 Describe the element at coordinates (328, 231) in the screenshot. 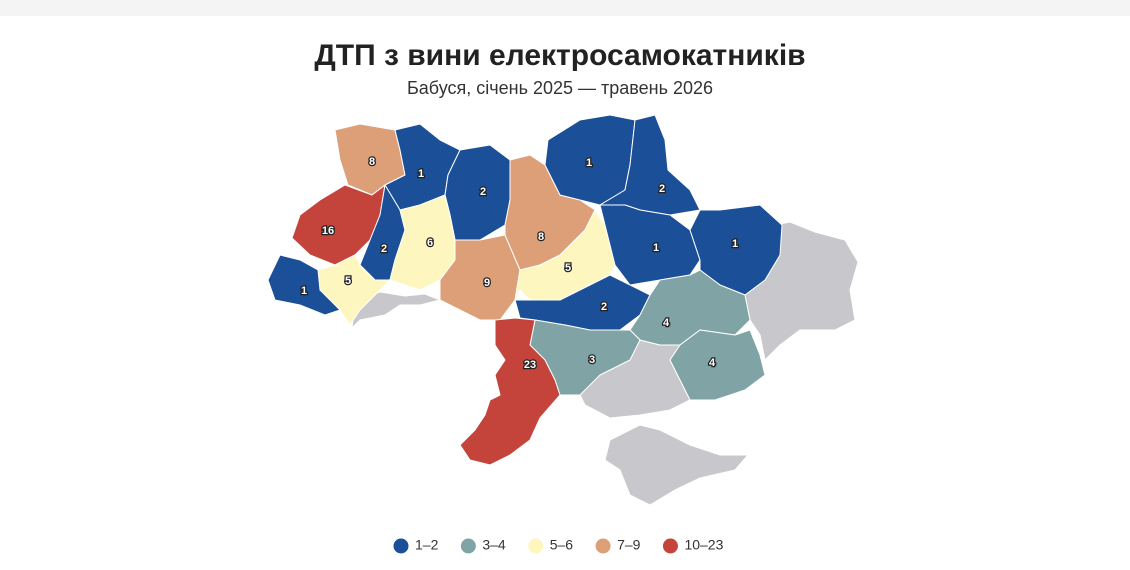

I see `region-label: 16` at that location.